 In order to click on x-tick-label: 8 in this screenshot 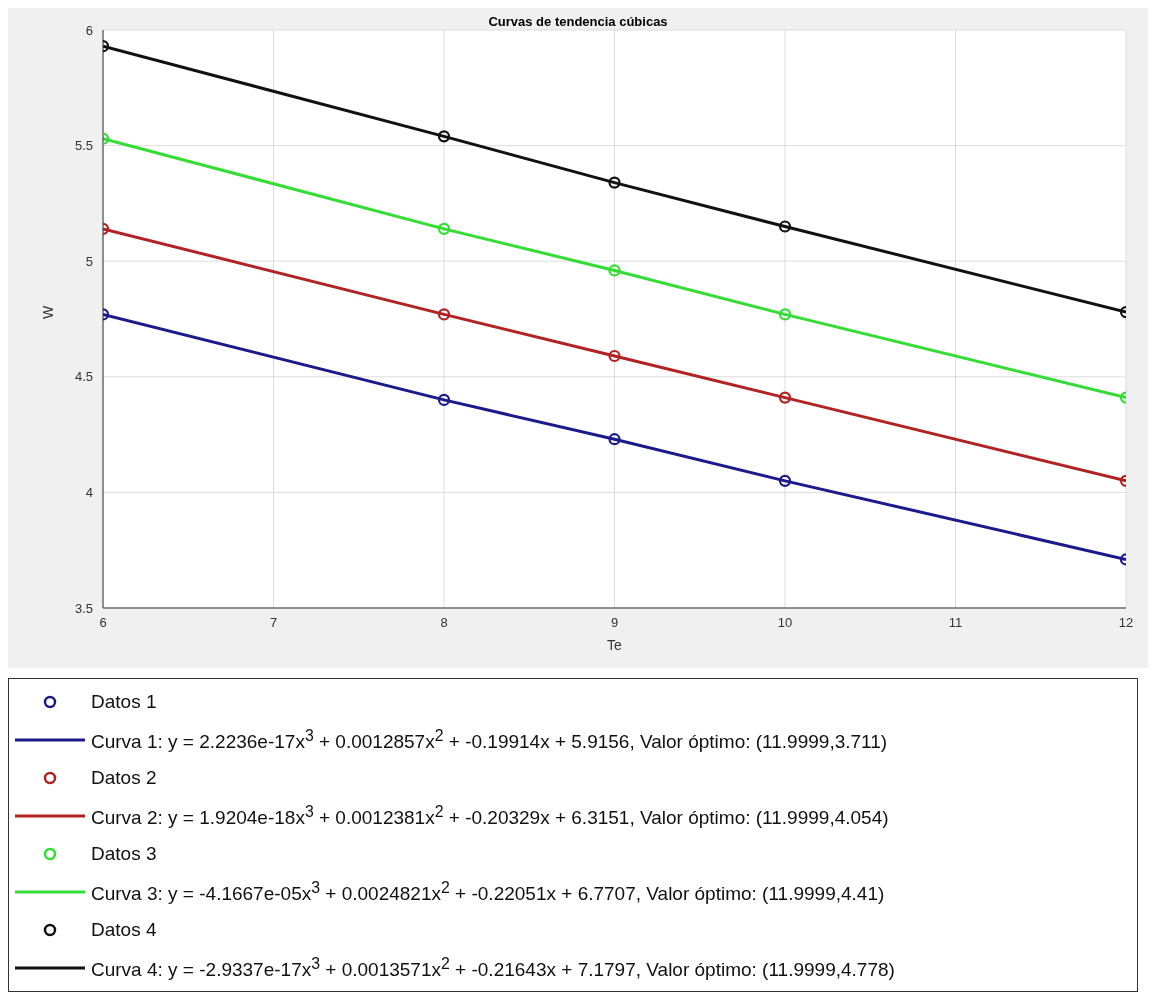, I will do `click(444, 623)`.